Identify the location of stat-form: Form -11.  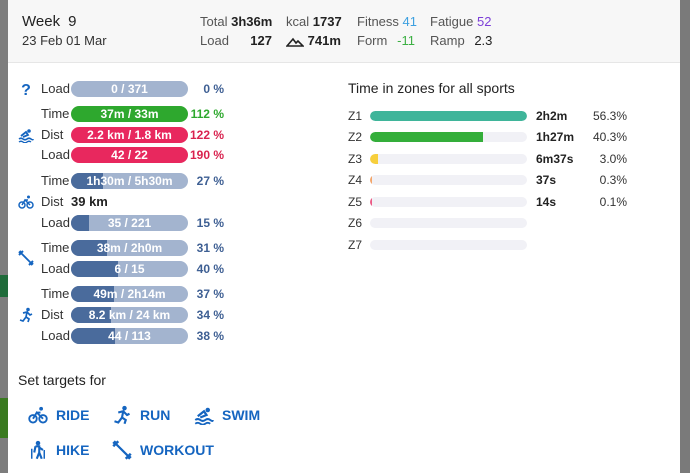
(386, 40).